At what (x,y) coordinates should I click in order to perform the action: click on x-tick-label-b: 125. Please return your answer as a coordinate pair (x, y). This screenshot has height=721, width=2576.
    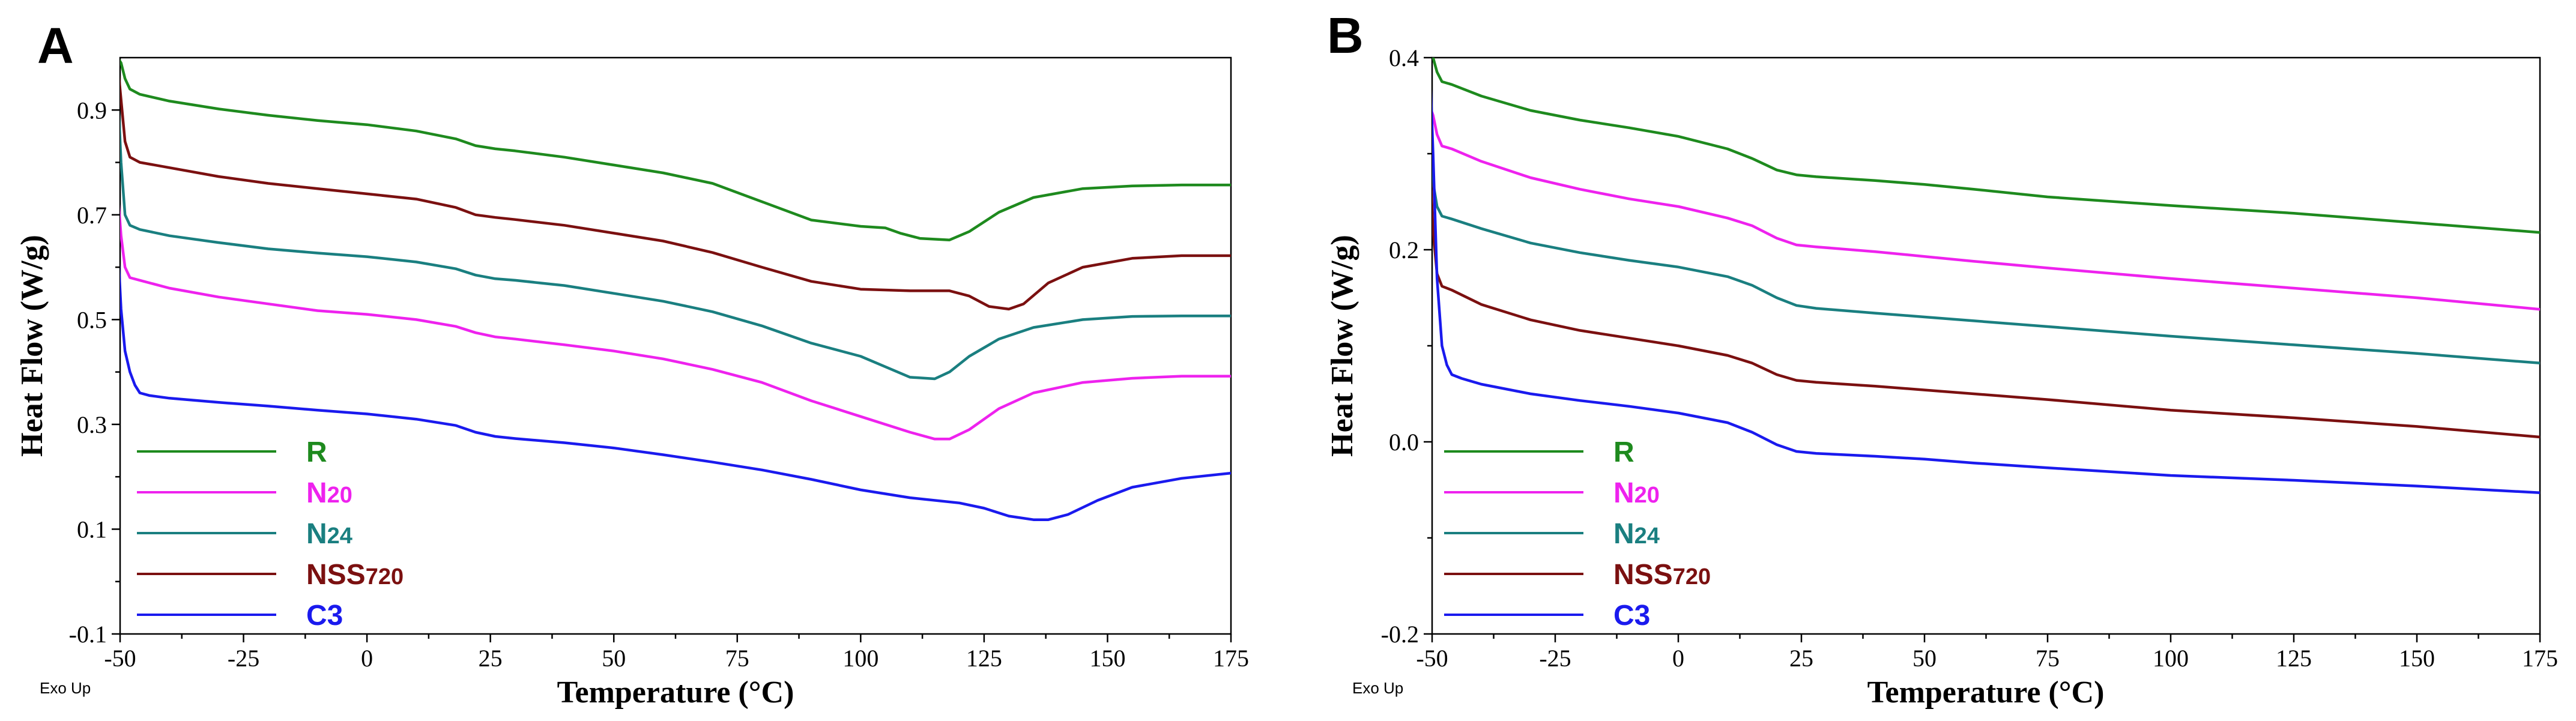
    Looking at the image, I should click on (2294, 658).